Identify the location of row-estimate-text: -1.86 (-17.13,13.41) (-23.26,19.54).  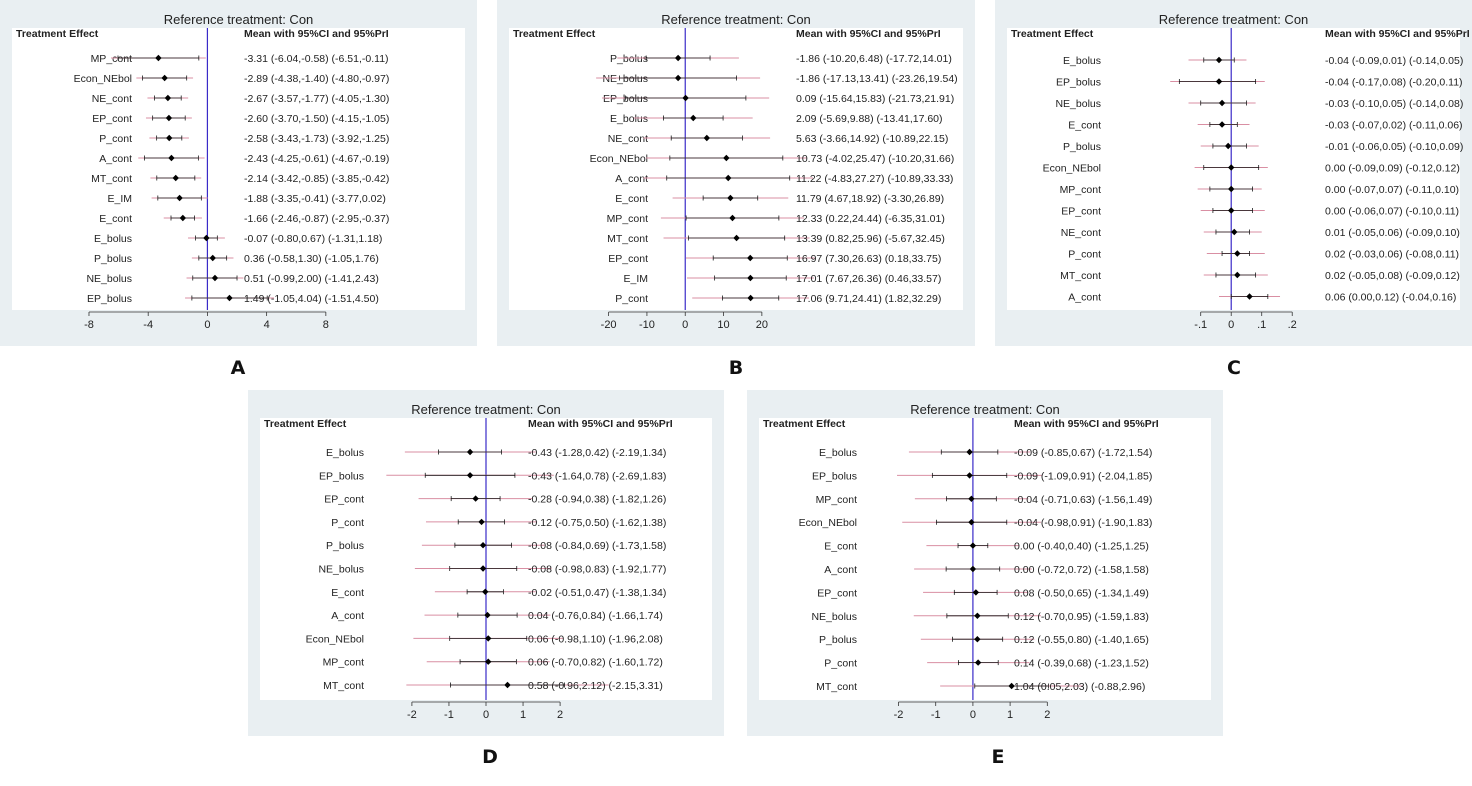
(877, 79).